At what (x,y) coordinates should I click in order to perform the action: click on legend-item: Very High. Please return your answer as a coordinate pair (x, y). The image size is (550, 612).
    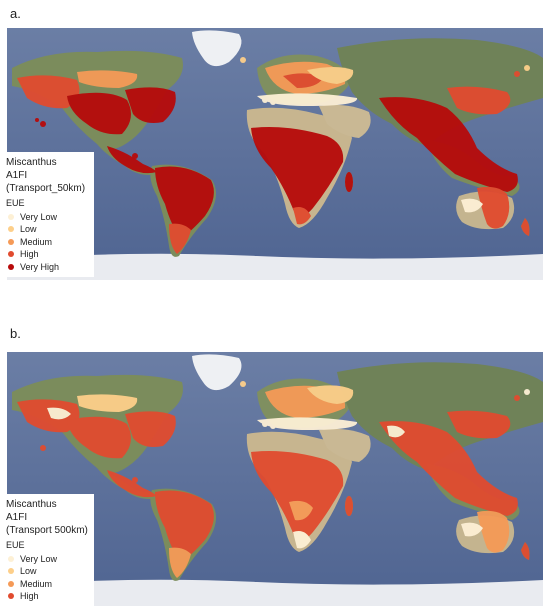
    Looking at the image, I should click on (47, 267).